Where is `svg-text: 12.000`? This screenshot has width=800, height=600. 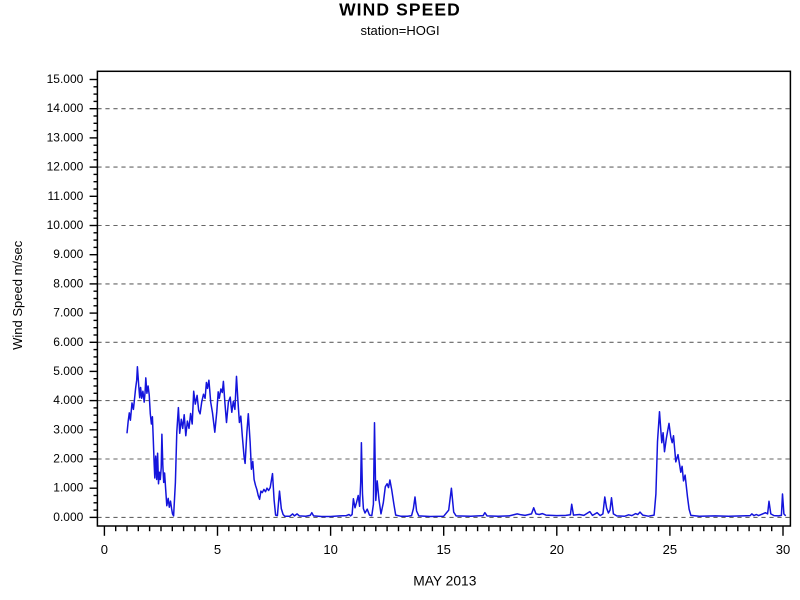 svg-text: 12.000 is located at coordinates (65, 167).